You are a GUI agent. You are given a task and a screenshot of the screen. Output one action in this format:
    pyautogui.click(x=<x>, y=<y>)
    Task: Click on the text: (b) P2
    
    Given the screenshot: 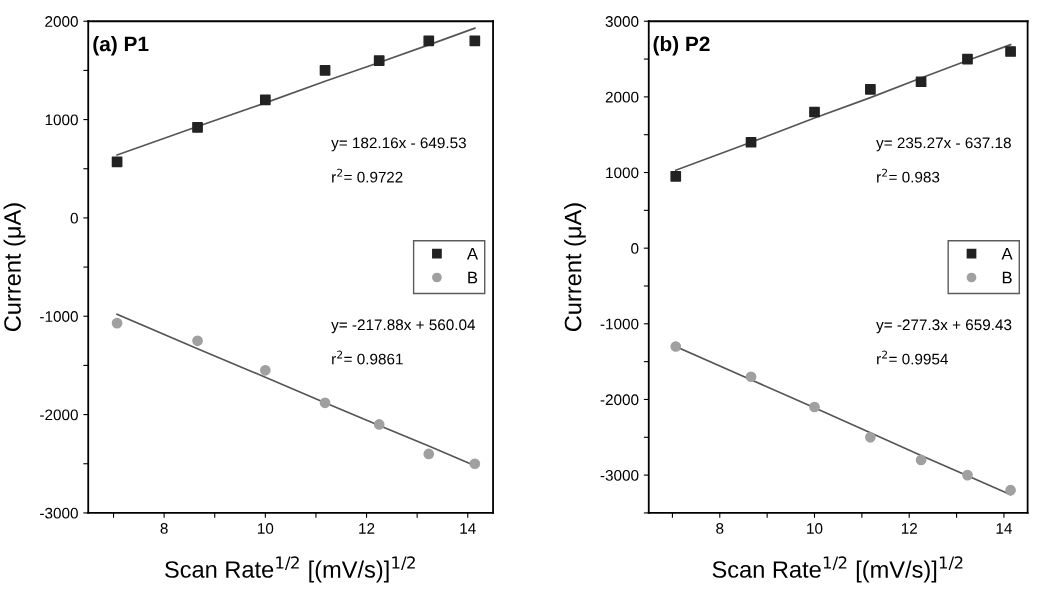 What is the action you would take?
    pyautogui.click(x=681, y=46)
    